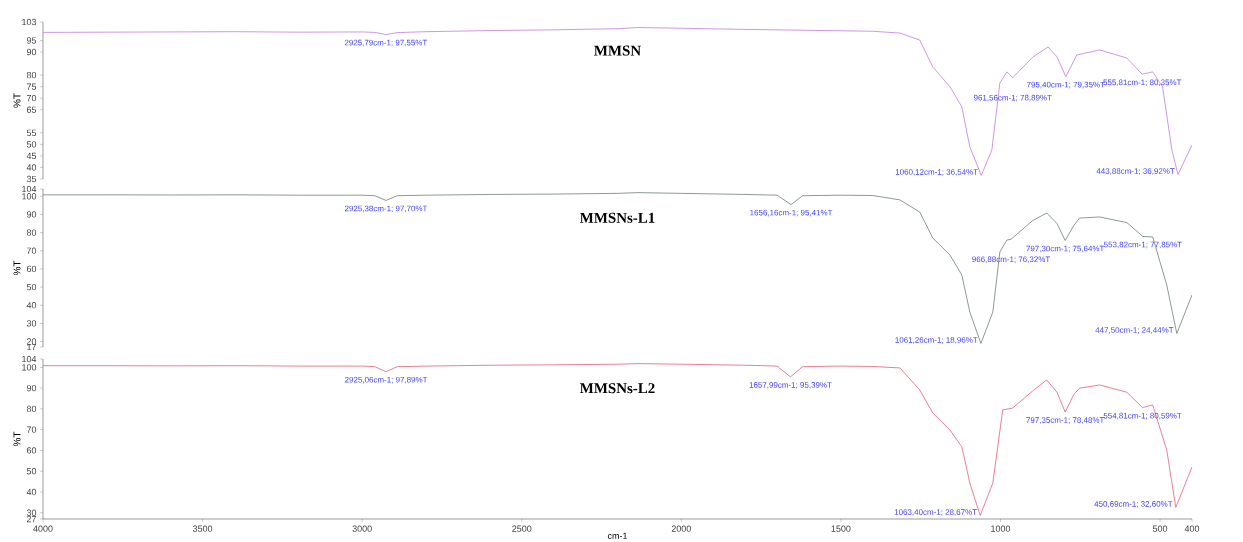 This screenshot has height=542, width=1243. I want to click on x-axis-title: cm-1, so click(617, 535).